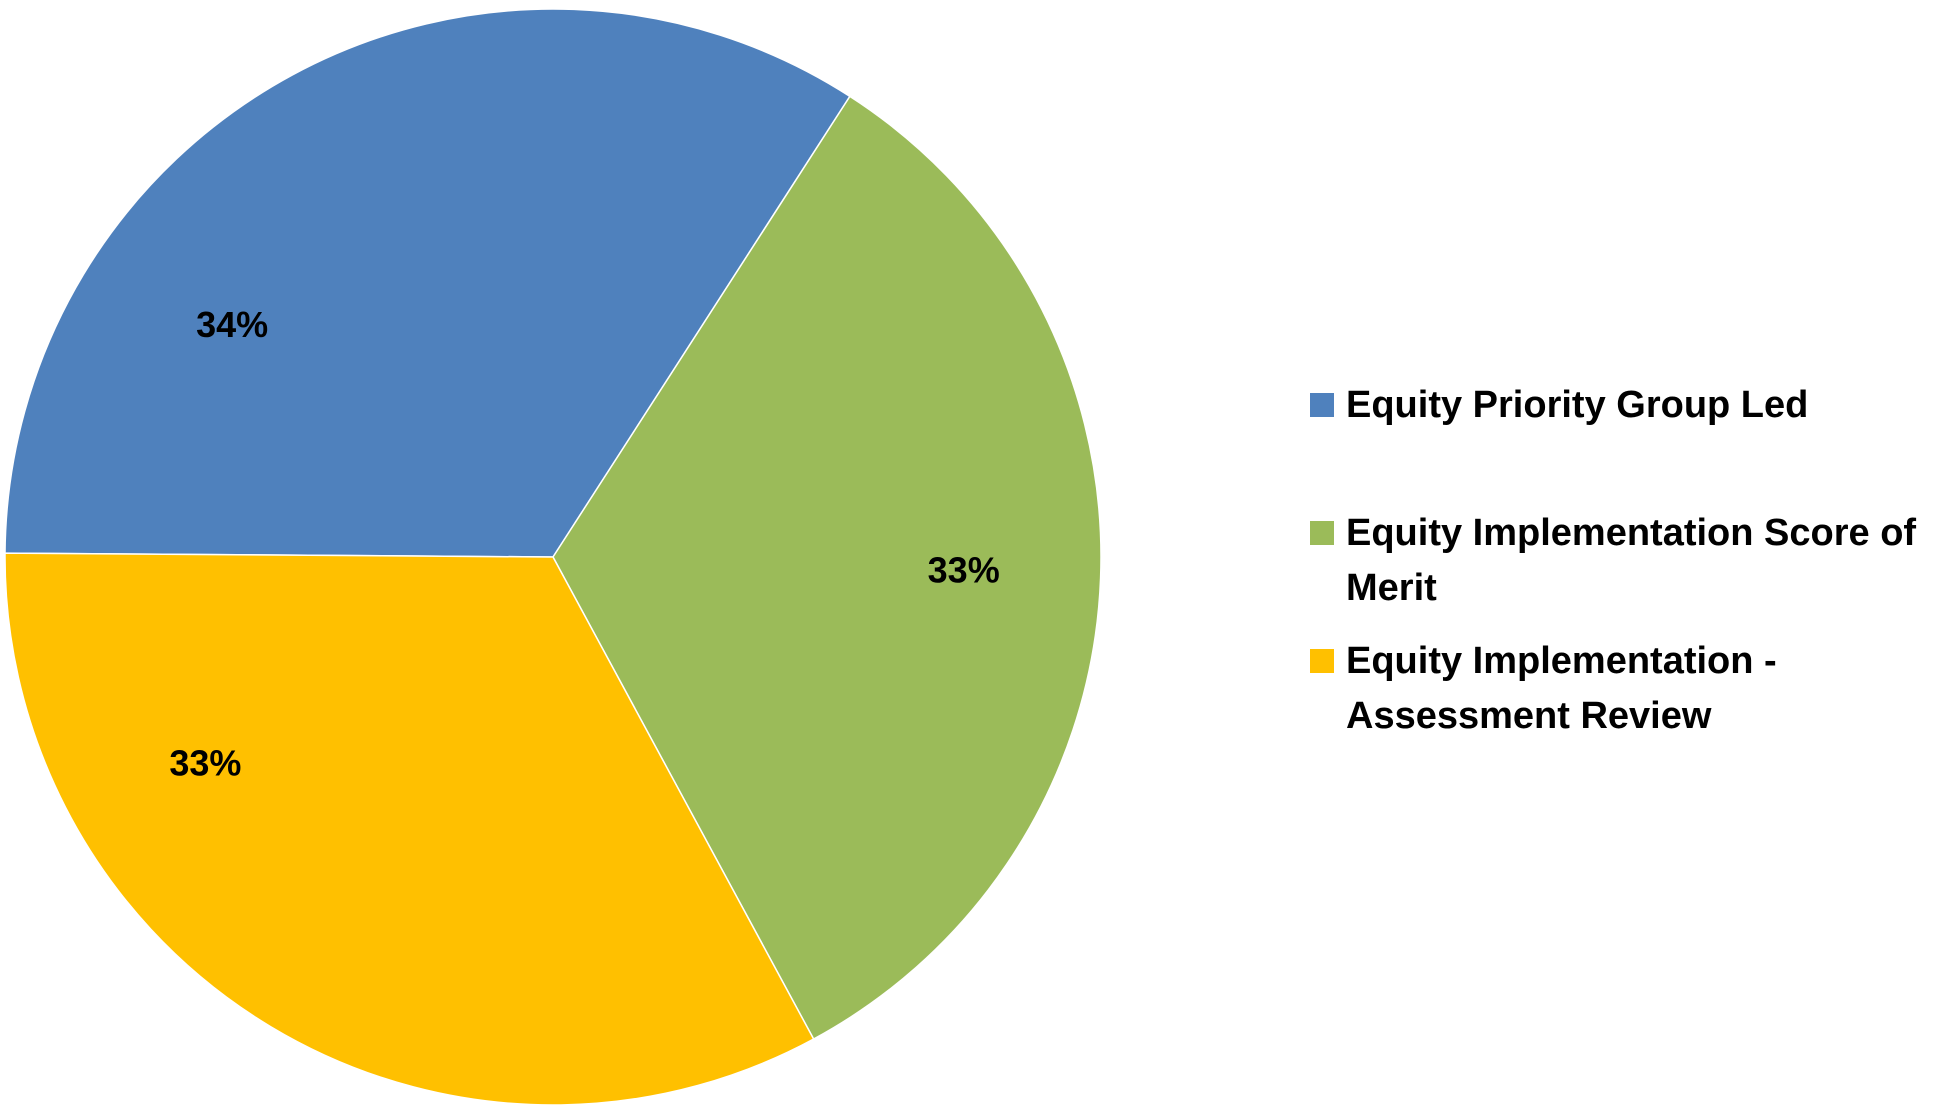  What do you see at coordinates (1631, 560) in the screenshot?
I see `legend-label: Equity Implementation Score of Merit` at bounding box center [1631, 560].